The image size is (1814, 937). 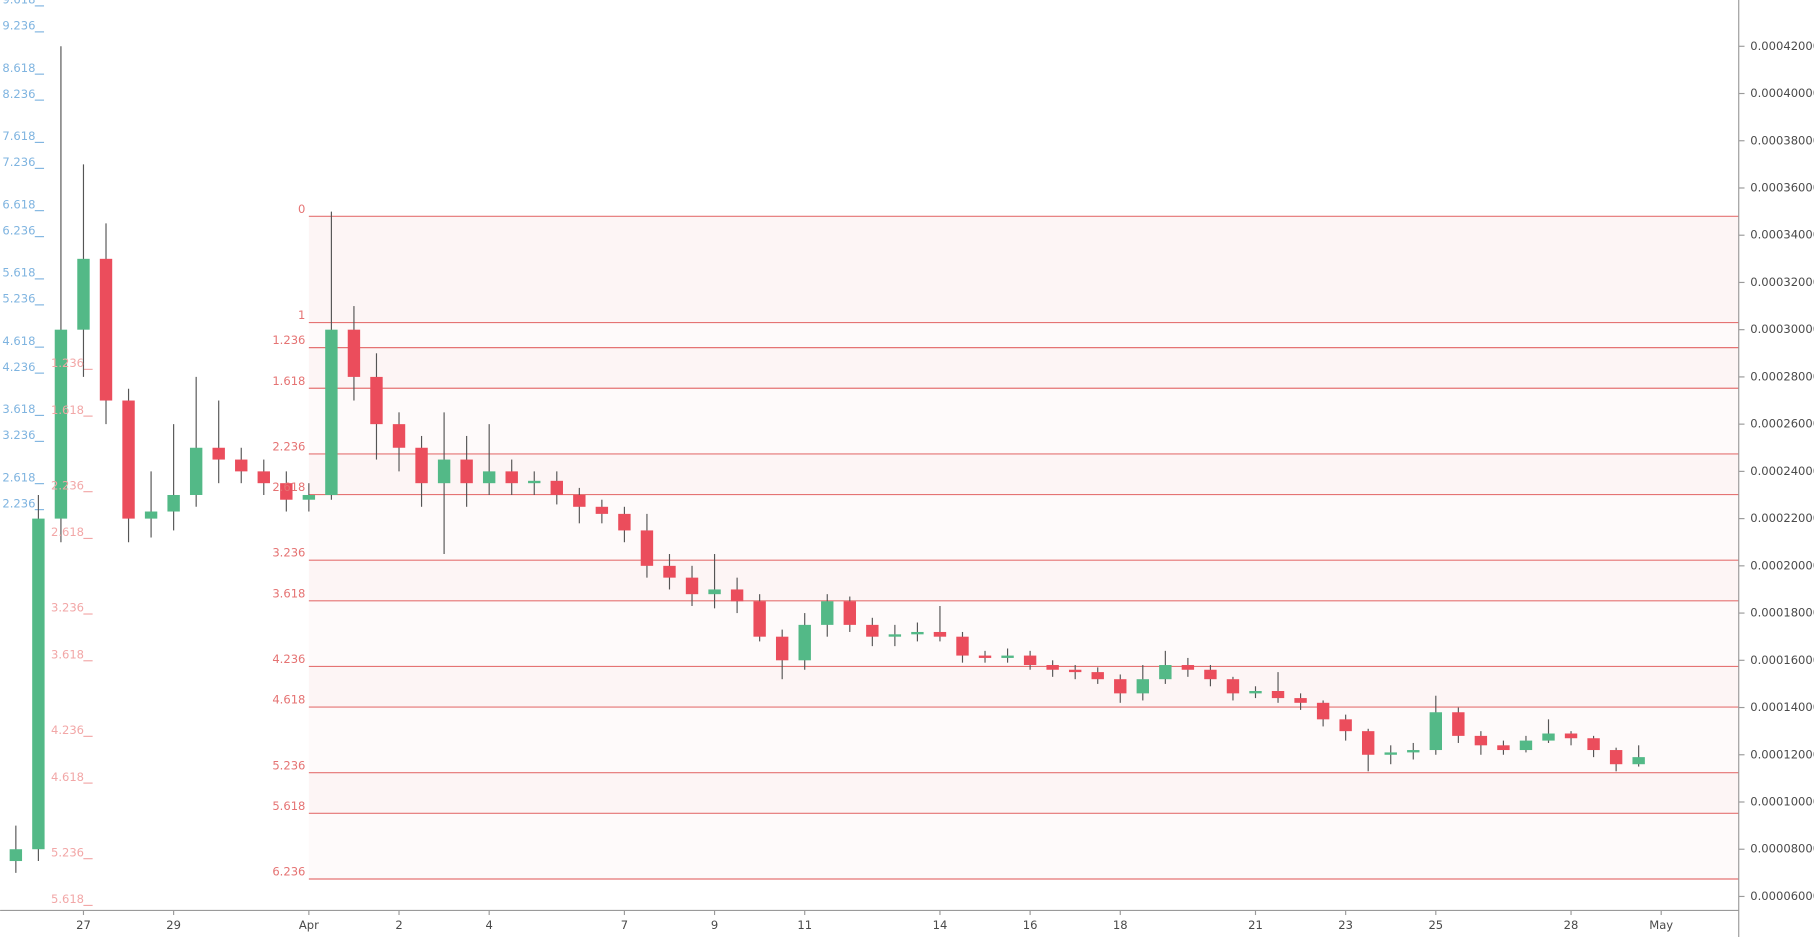 What do you see at coordinates (1782, 187) in the screenshot?
I see `y-tick-label: 0.00036000` at bounding box center [1782, 187].